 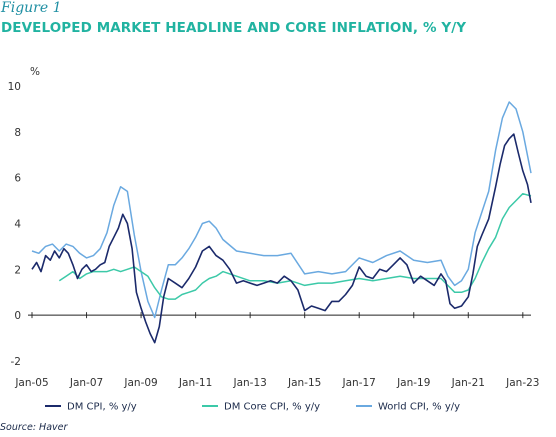 I want to click on y-axis-ticks: -2 0 2 4 6 8 10, so click(x=15, y=224).